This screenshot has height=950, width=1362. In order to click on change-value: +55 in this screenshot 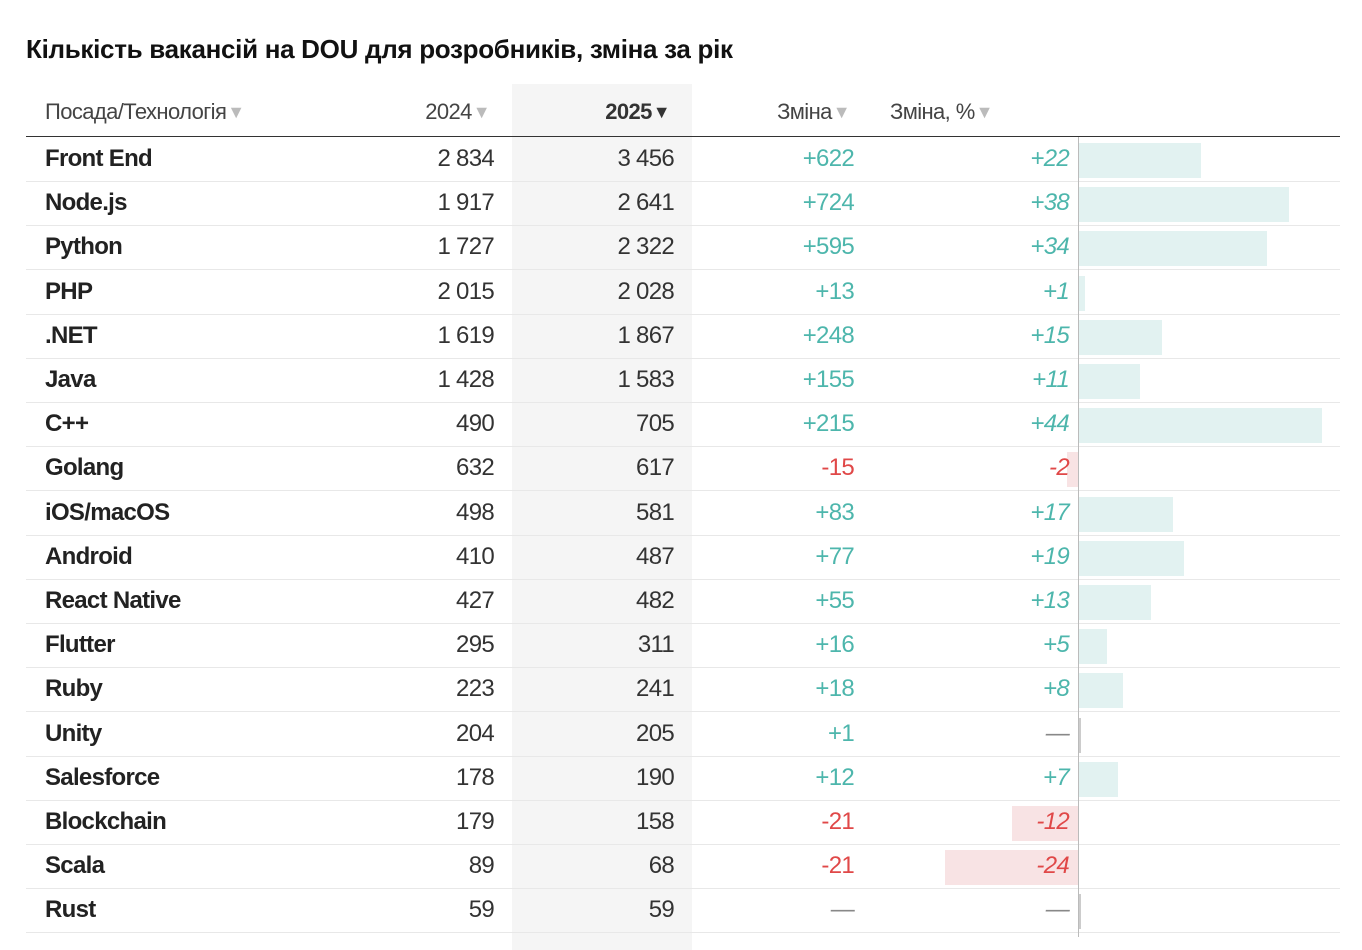, I will do `click(834, 600)`.